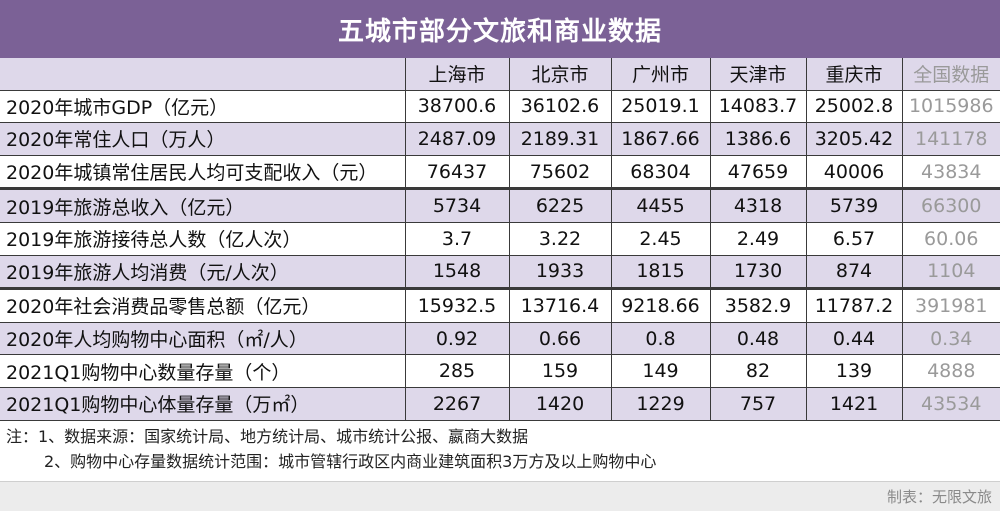 The image size is (1000, 511). What do you see at coordinates (350, 461) in the screenshot?
I see `footnote-2: 2、购物中心存量数据统计范围：城市管辖行政区内商业建筑面积3万方及以上购物中心` at bounding box center [350, 461].